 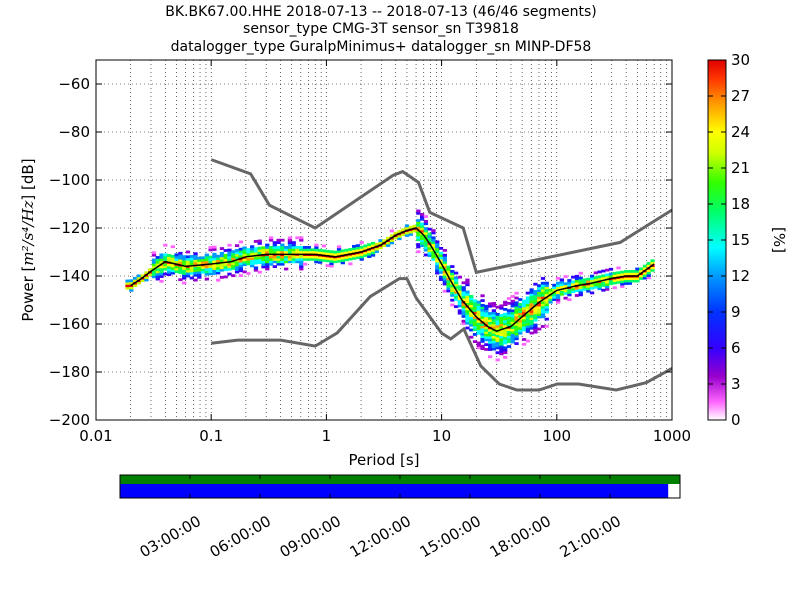 I want to click on colorbar-ticks: 0 3 6 9 12 15 18 21 24 27 30, so click(x=729, y=240).